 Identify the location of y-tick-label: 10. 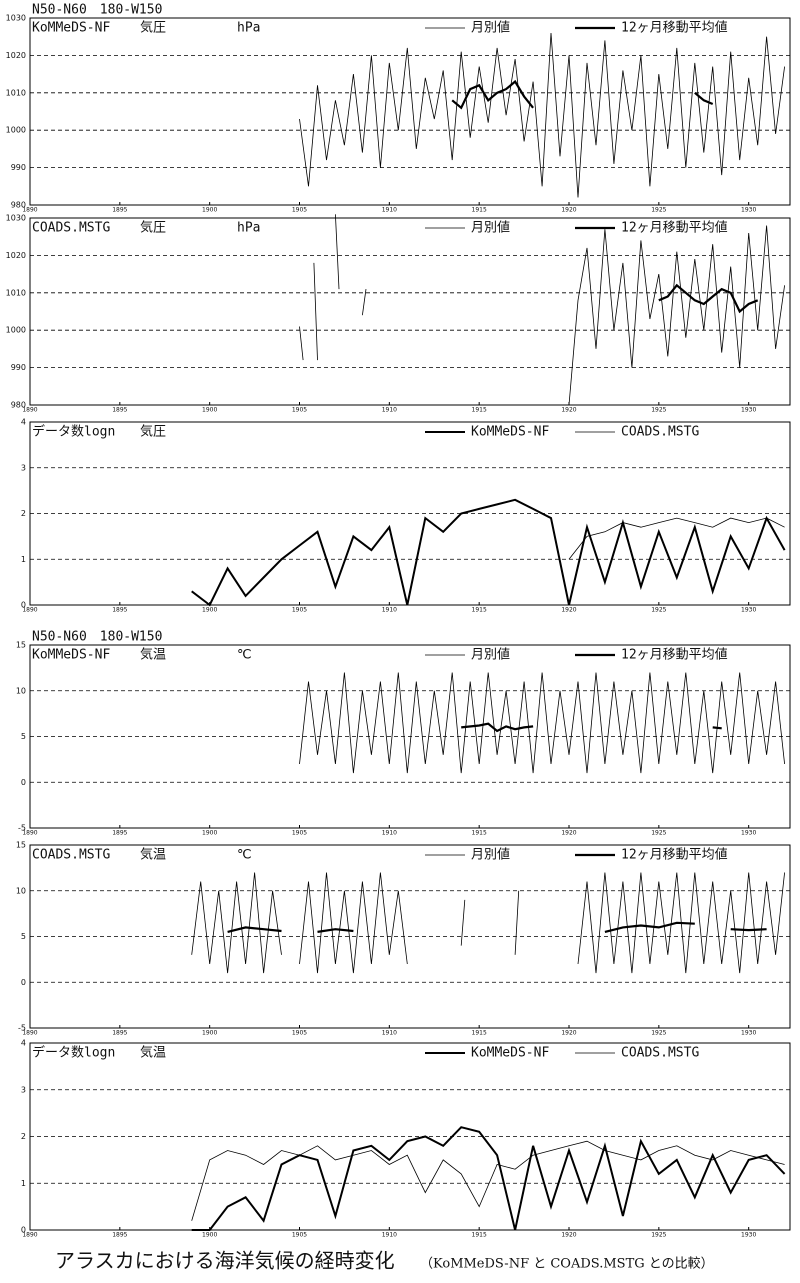
(21, 690).